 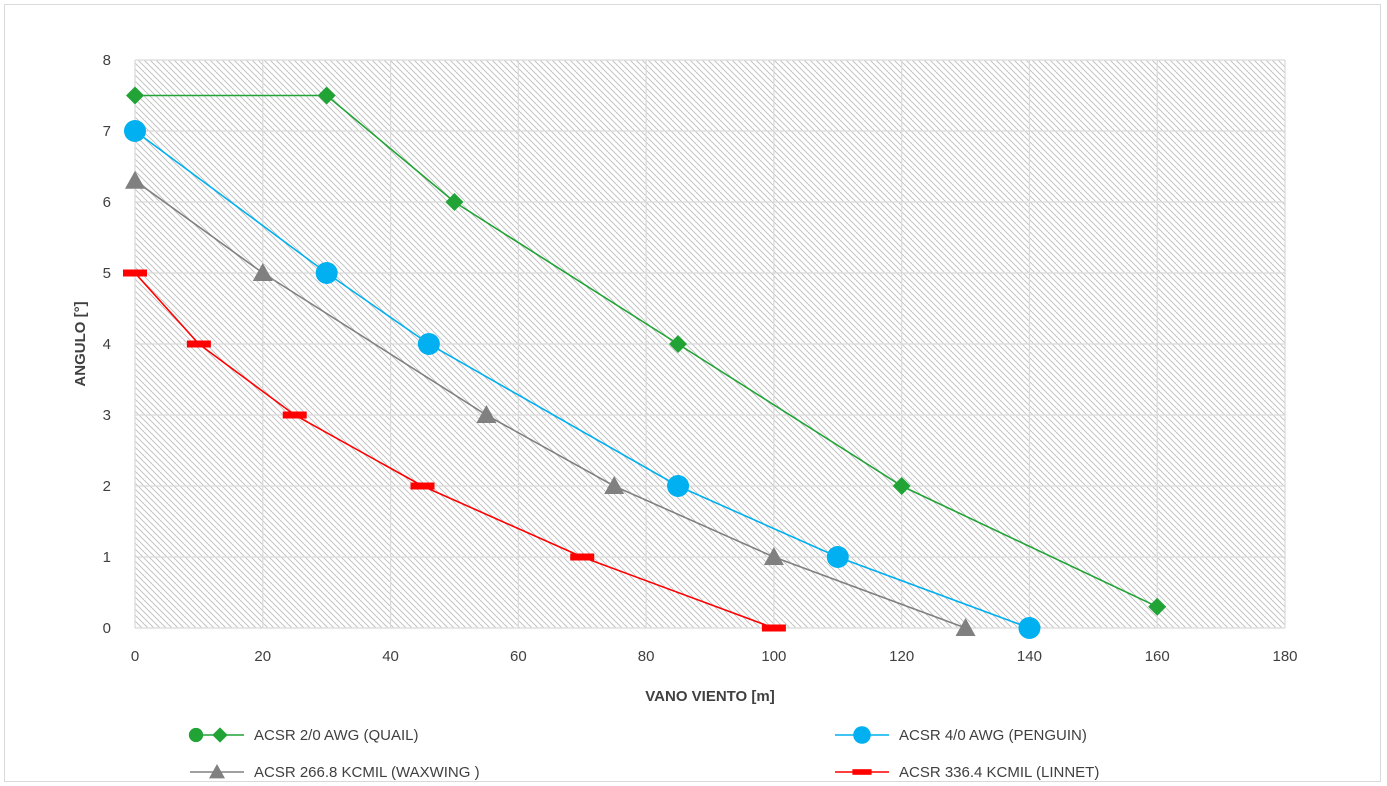 What do you see at coordinates (107, 415) in the screenshot?
I see `y-tick-label: 3` at bounding box center [107, 415].